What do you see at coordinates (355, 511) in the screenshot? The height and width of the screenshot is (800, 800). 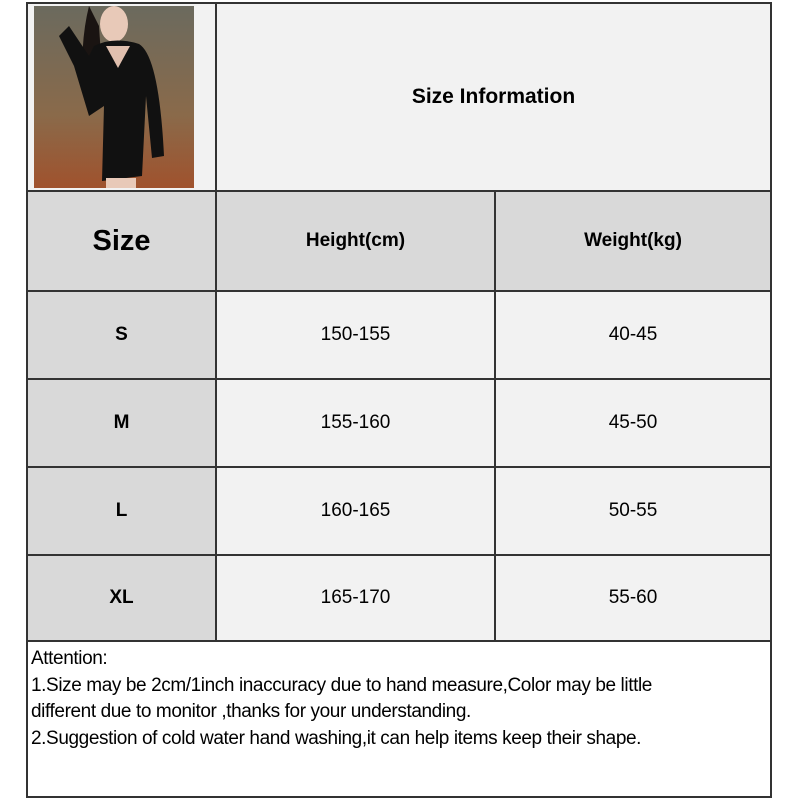 I see `height-cell: 160-165` at bounding box center [355, 511].